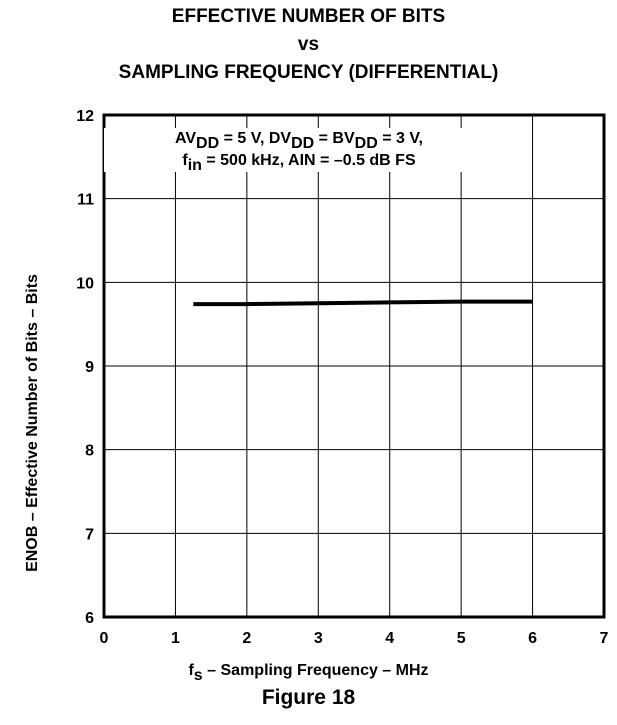  What do you see at coordinates (308, 44) in the screenshot?
I see `chart-title-line2: vs` at bounding box center [308, 44].